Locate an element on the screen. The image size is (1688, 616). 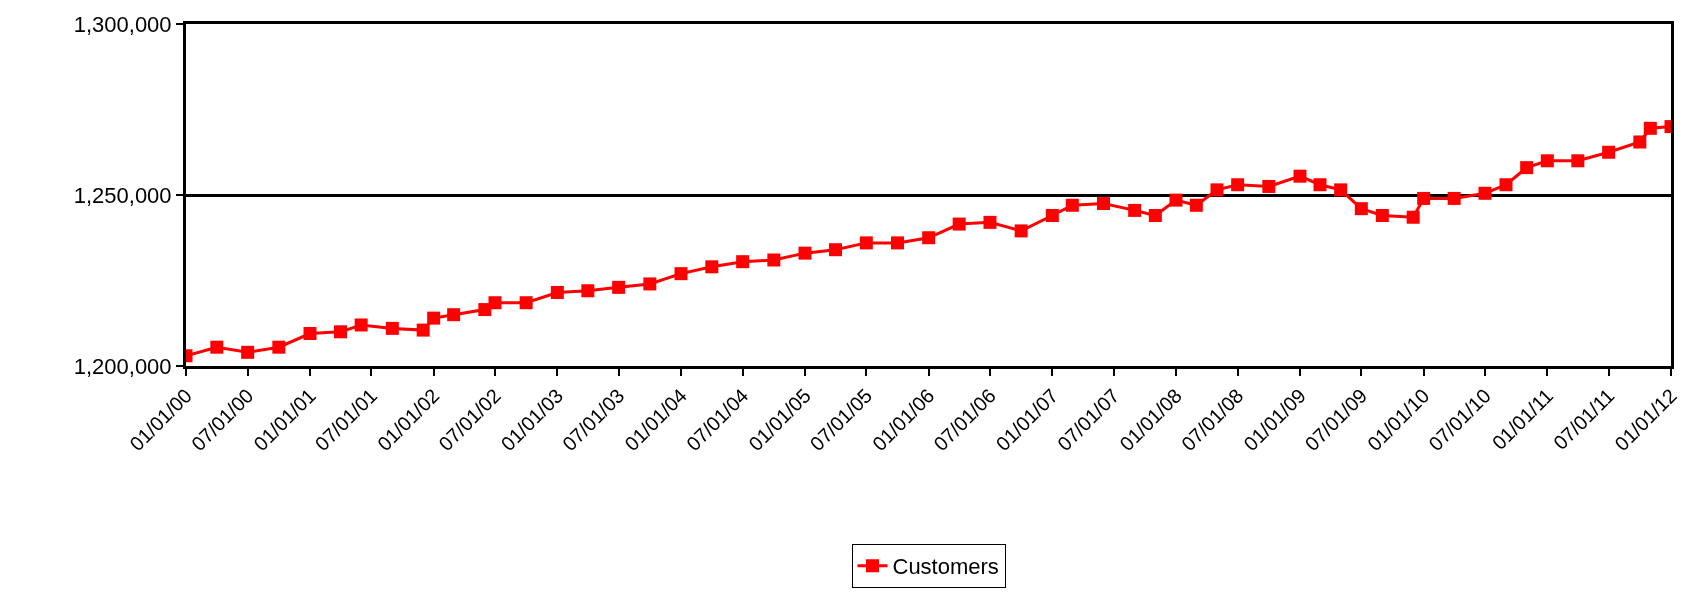
y-tick-label: 1,300,000 is located at coordinates (122, 24).